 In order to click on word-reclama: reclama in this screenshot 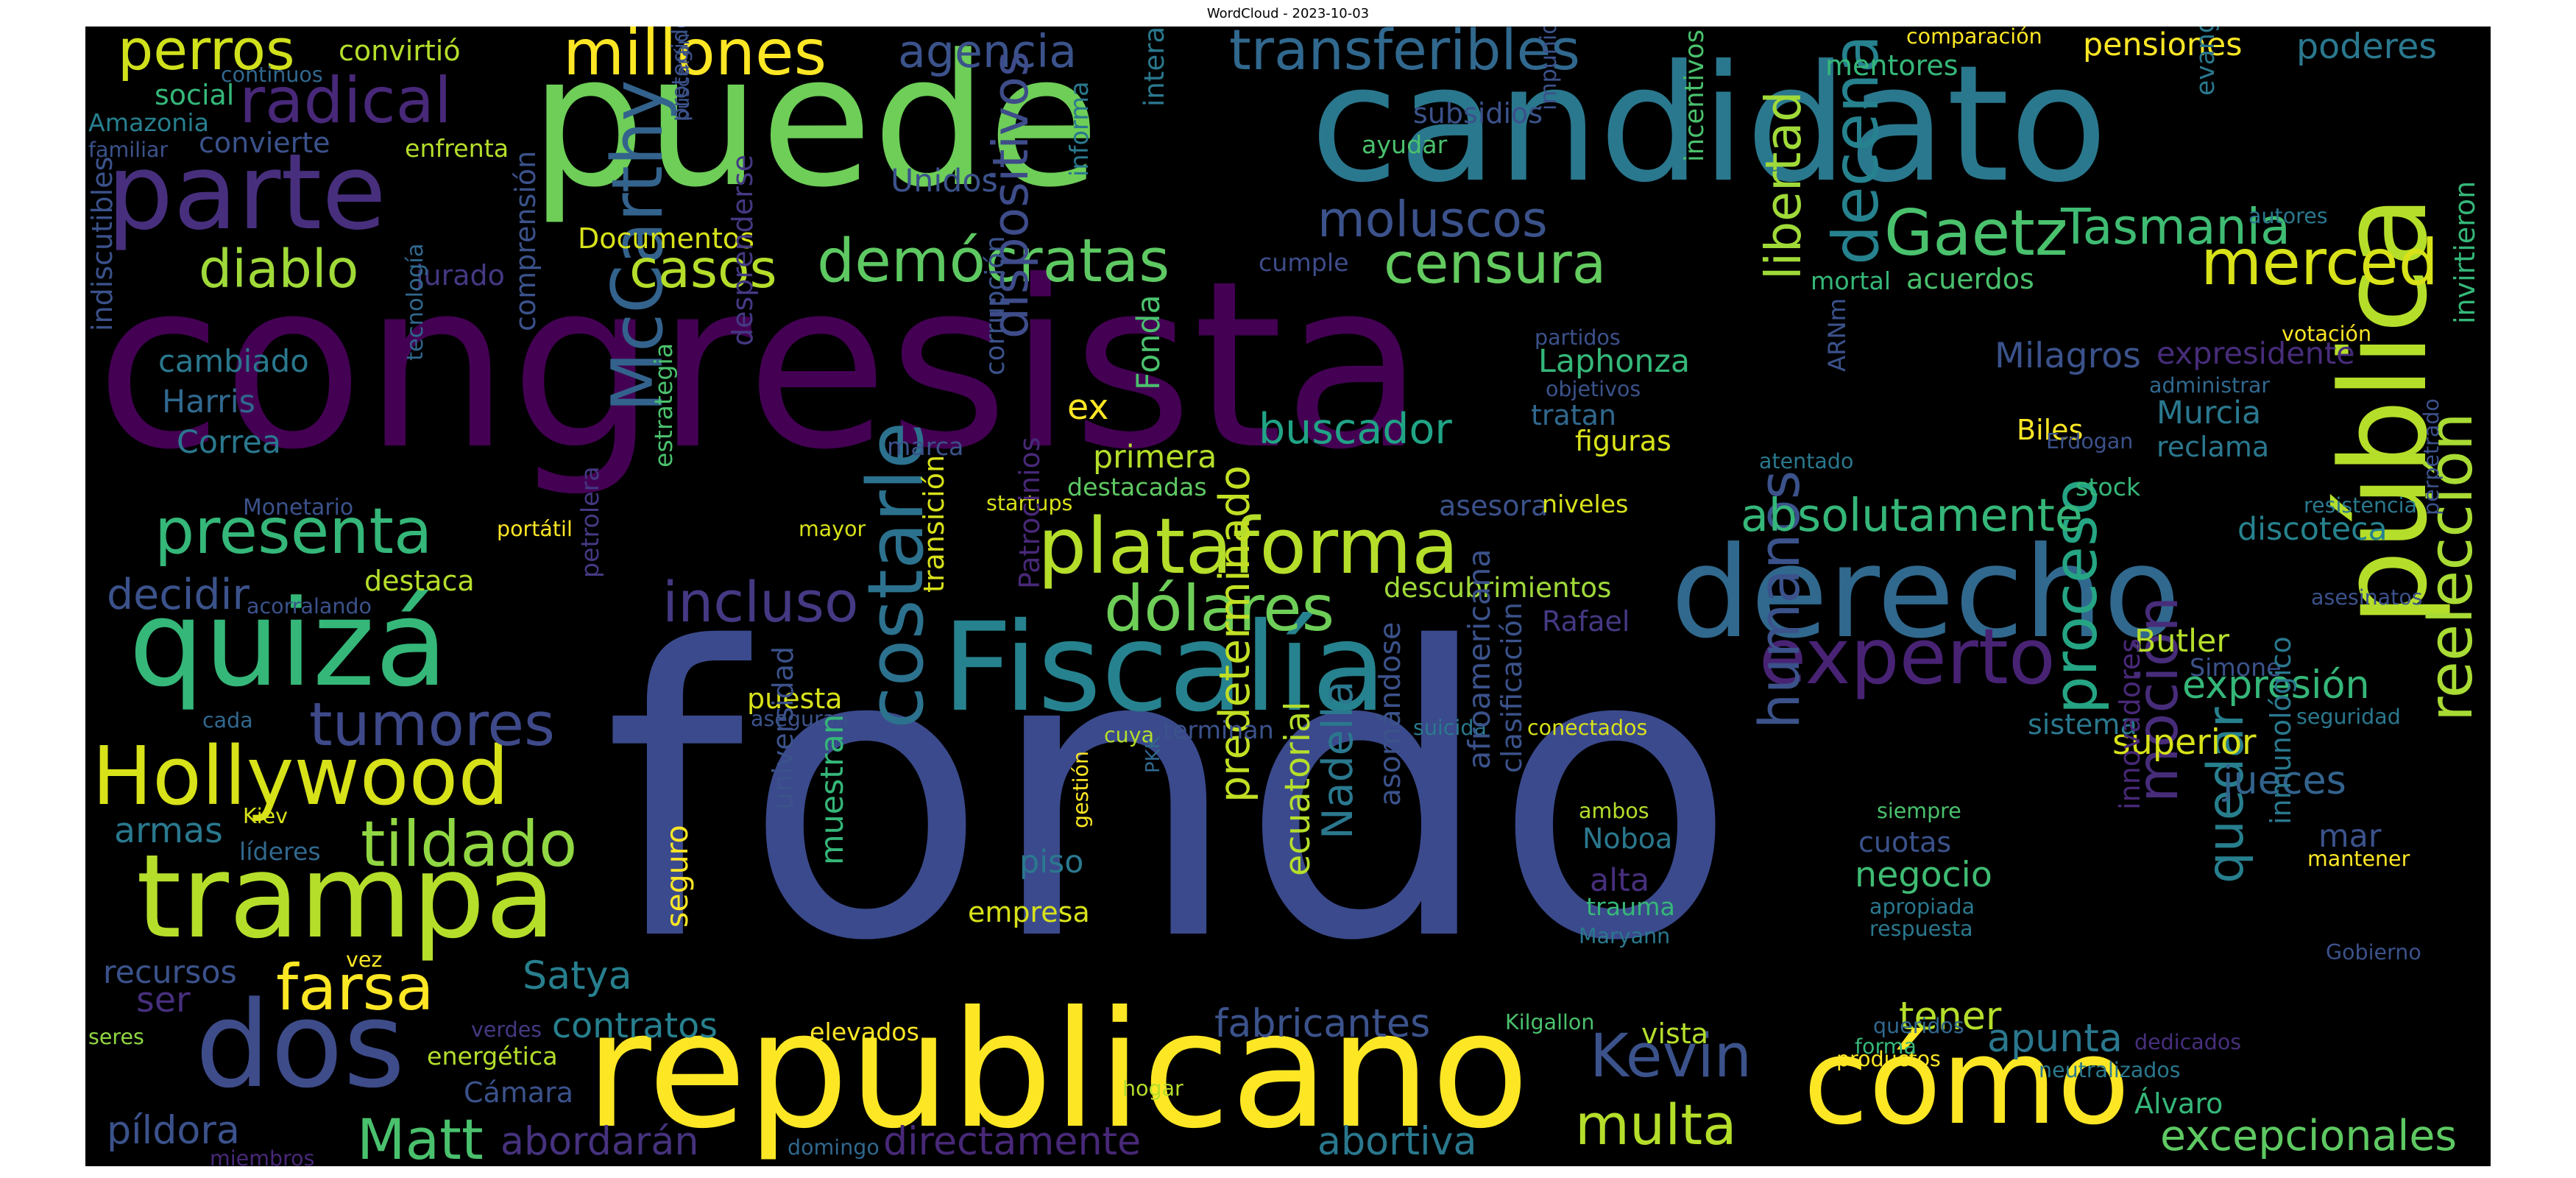, I will do `click(2213, 447)`.